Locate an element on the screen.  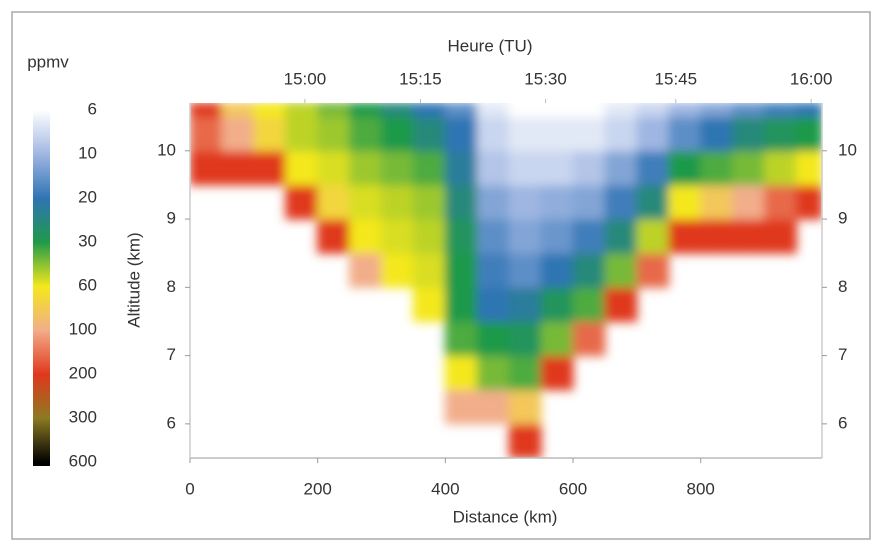
colorbar-label: ppmv is located at coordinates (48, 61).